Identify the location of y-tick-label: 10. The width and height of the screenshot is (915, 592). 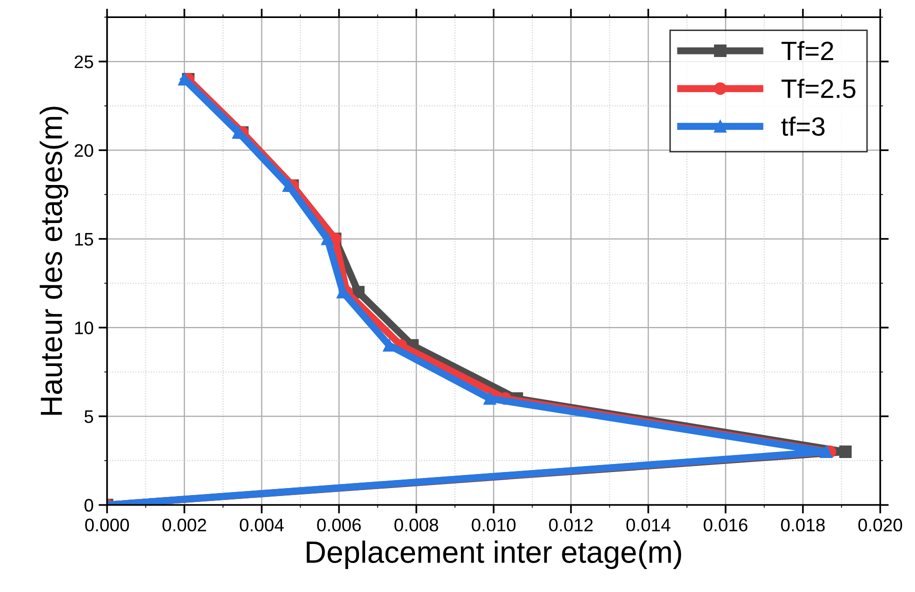
(84, 328).